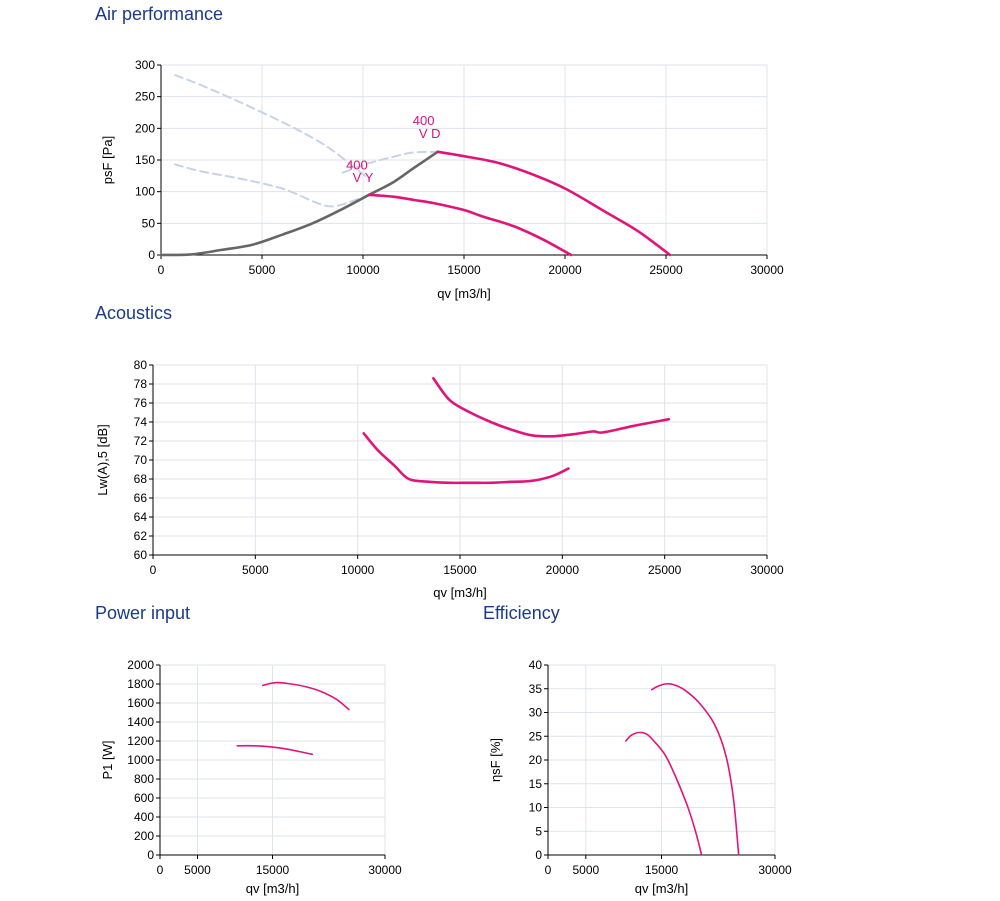 The image size is (1000, 901). I want to click on air-y-tick-label: 250, so click(145, 97).